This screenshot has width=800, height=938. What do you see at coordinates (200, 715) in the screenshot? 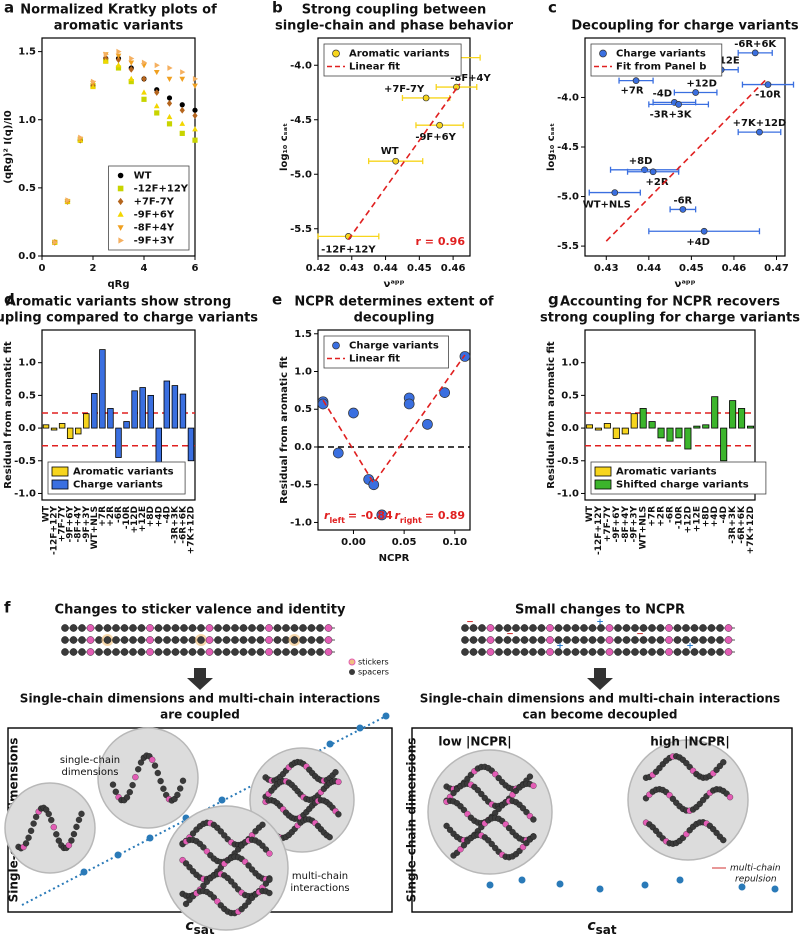
I see `schematic-subtitle: are coupled` at bounding box center [200, 715].